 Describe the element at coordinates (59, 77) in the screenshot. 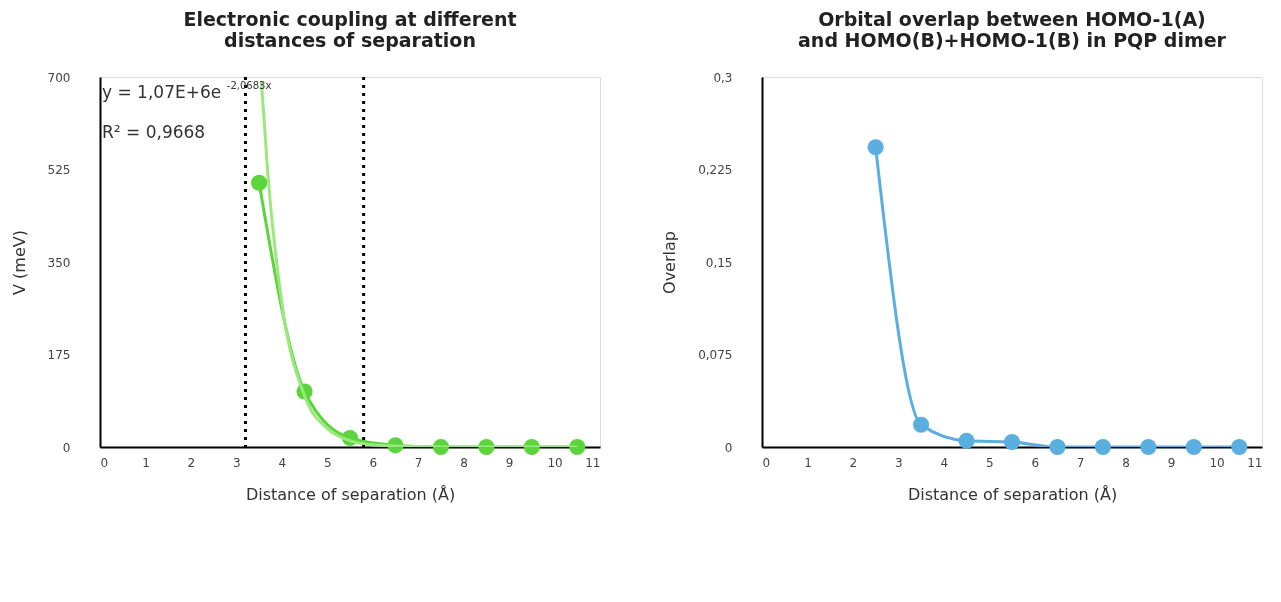

I see `y-tick-label: 700` at that location.